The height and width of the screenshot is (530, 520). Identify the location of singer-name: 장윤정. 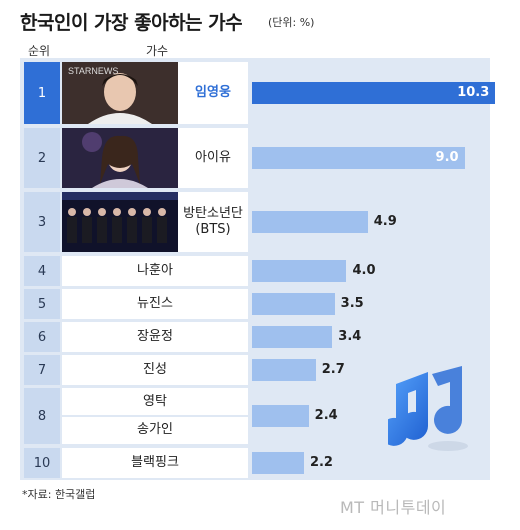
(155, 336).